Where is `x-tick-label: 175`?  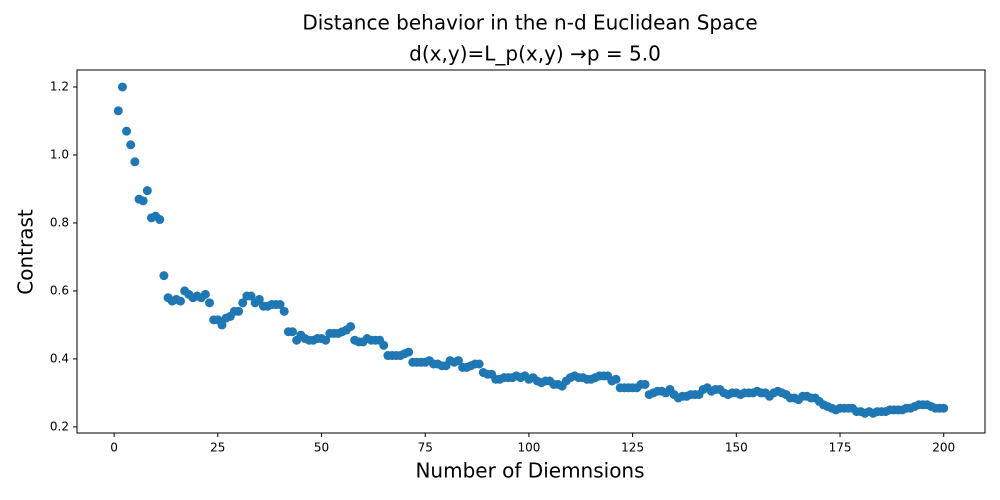
x-tick-label: 175 is located at coordinates (840, 448).